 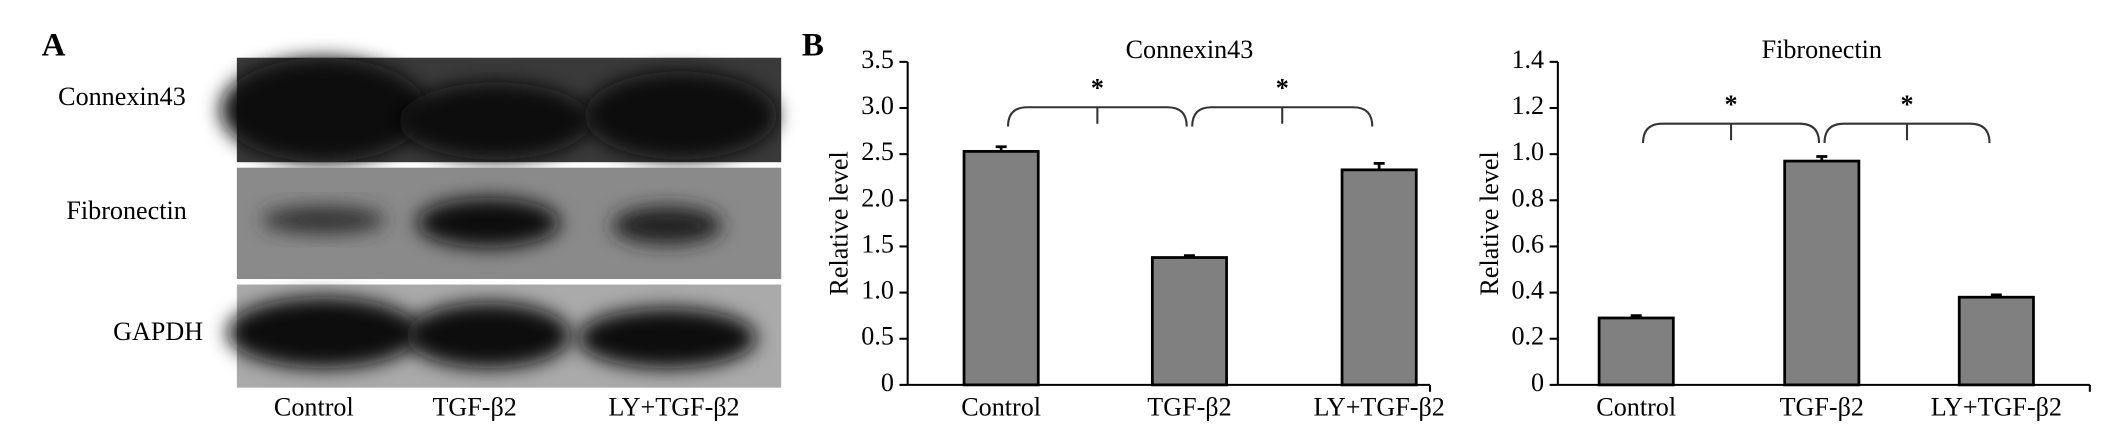 What do you see at coordinates (314, 407) in the screenshot?
I see `blot-lane-label: Control` at bounding box center [314, 407].